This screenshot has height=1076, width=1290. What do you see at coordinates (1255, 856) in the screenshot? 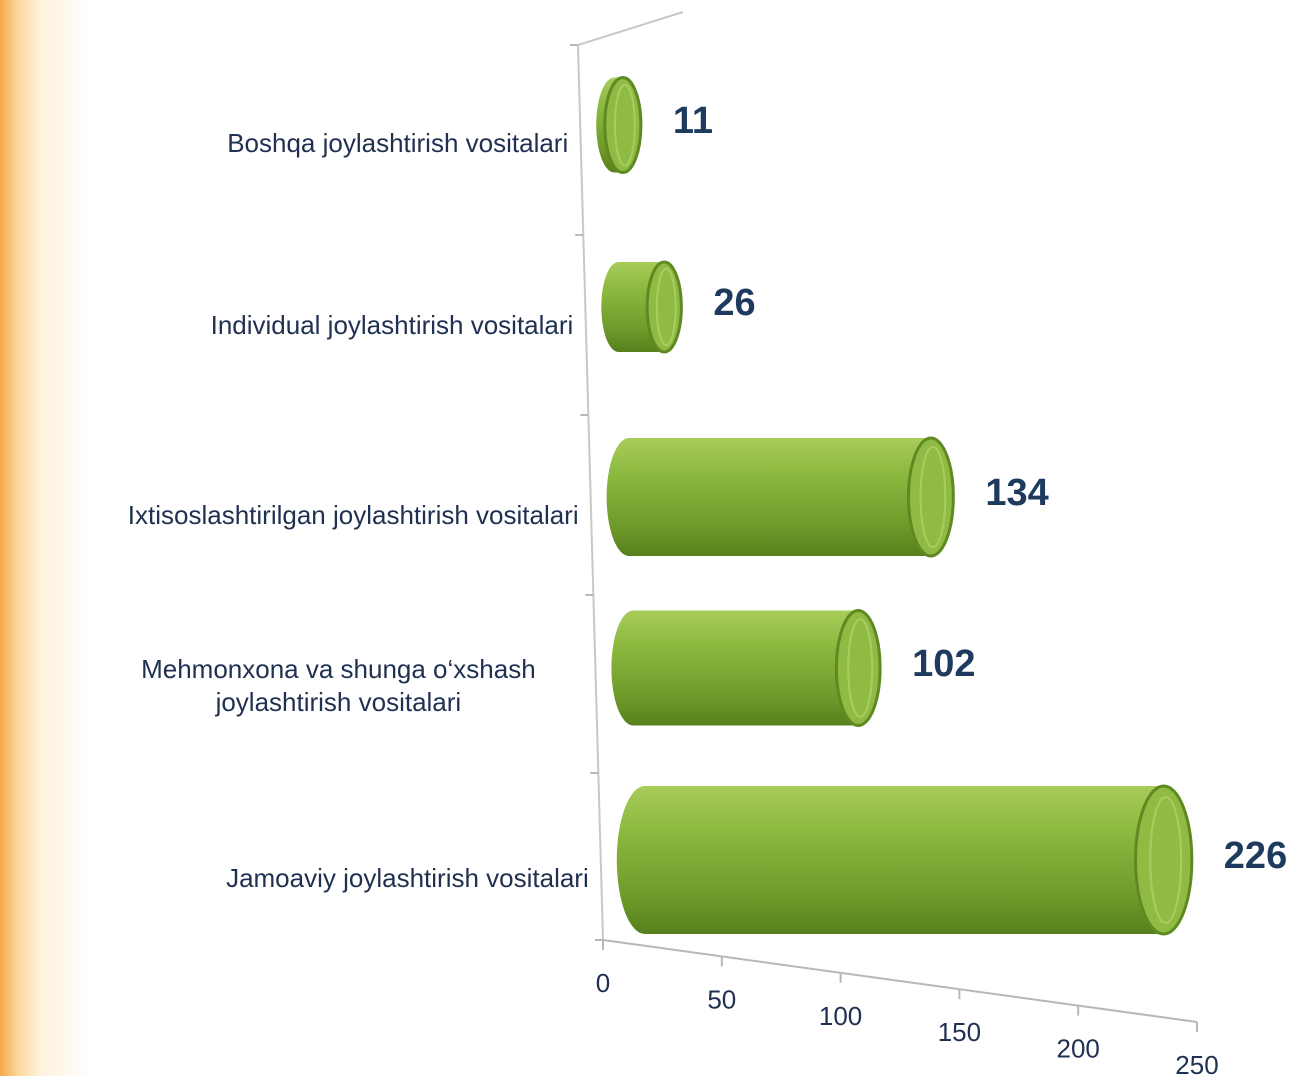
I see `value-label: 226` at bounding box center [1255, 856].